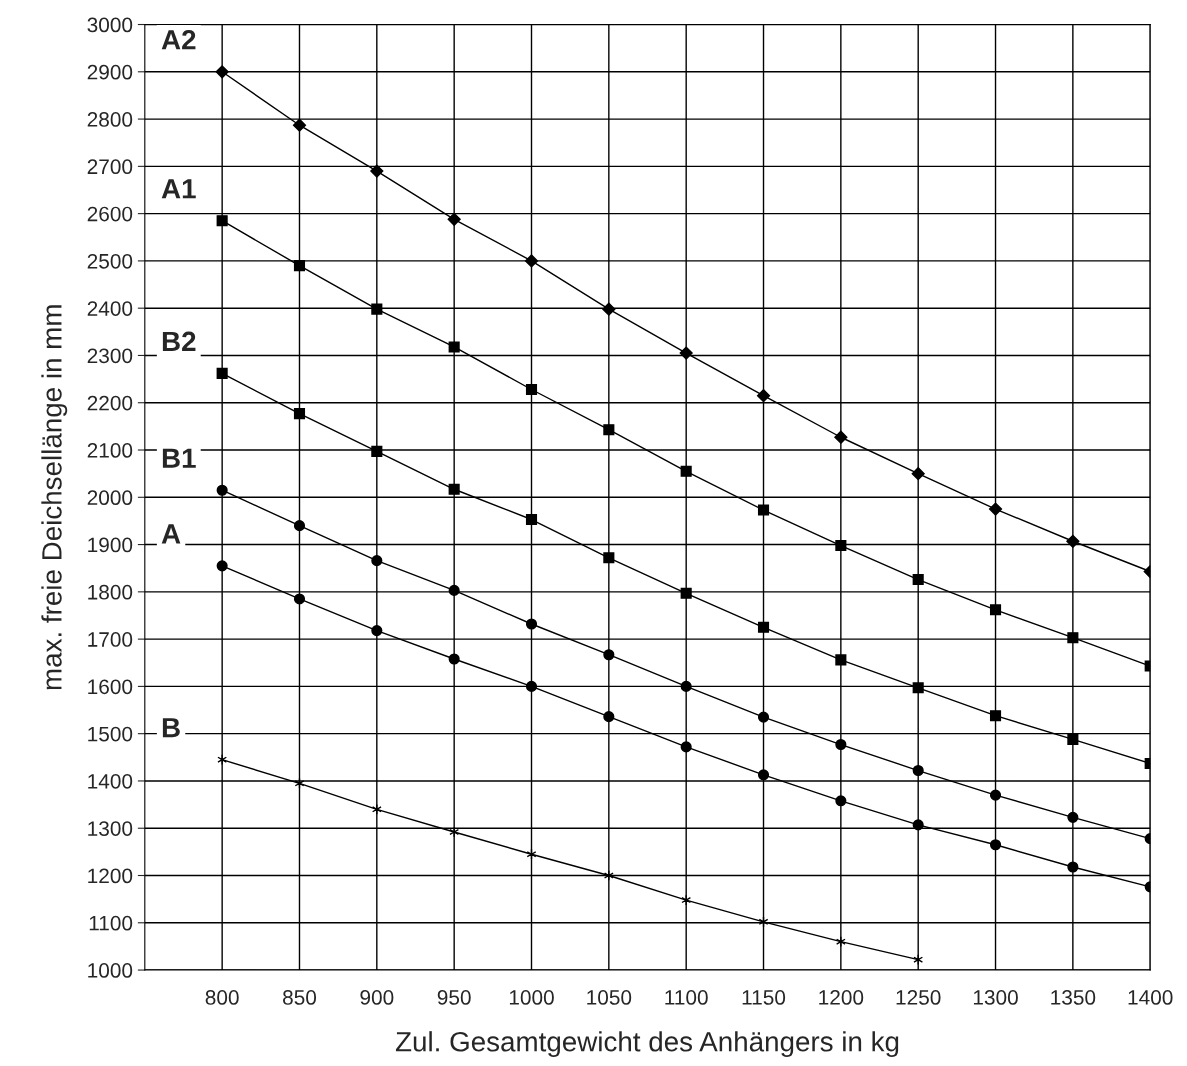 The image size is (1187, 1066). What do you see at coordinates (110, 119) in the screenshot?
I see `y-tick-label: 2800` at bounding box center [110, 119].